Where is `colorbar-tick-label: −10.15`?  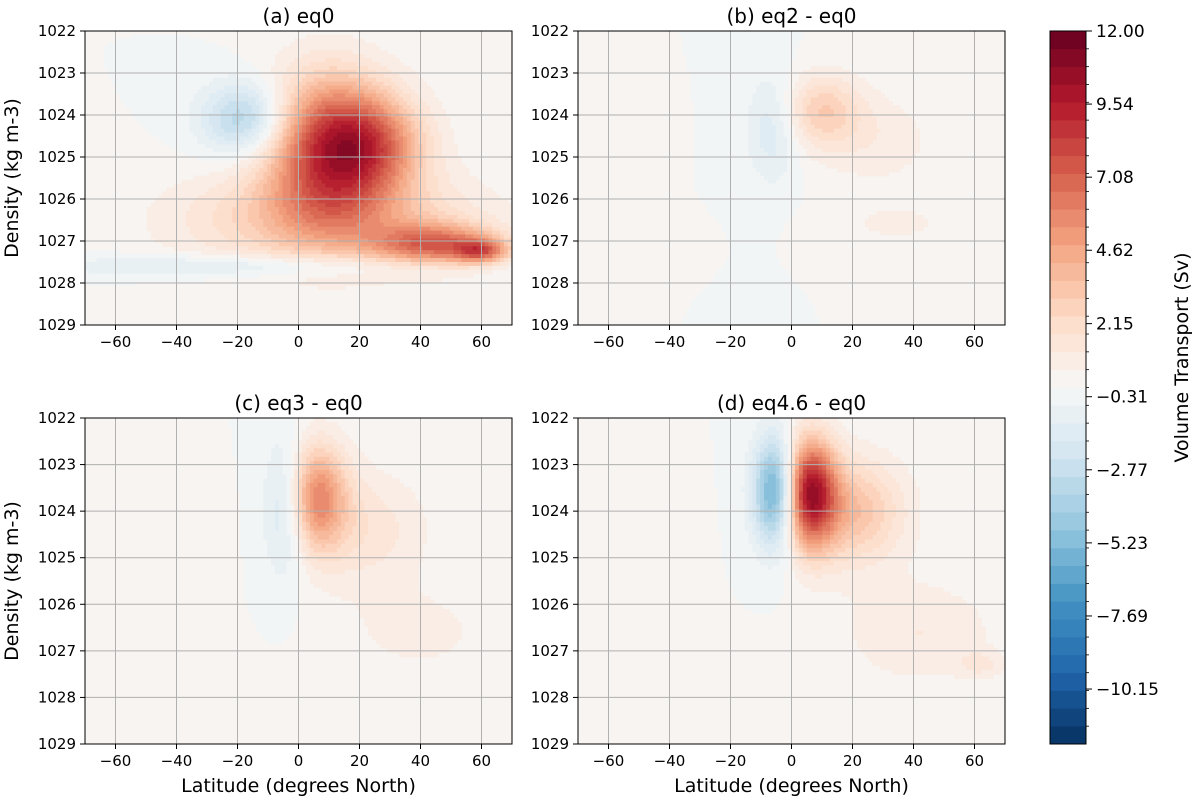
colorbar-tick-label: −10.15 is located at coordinates (1127, 690).